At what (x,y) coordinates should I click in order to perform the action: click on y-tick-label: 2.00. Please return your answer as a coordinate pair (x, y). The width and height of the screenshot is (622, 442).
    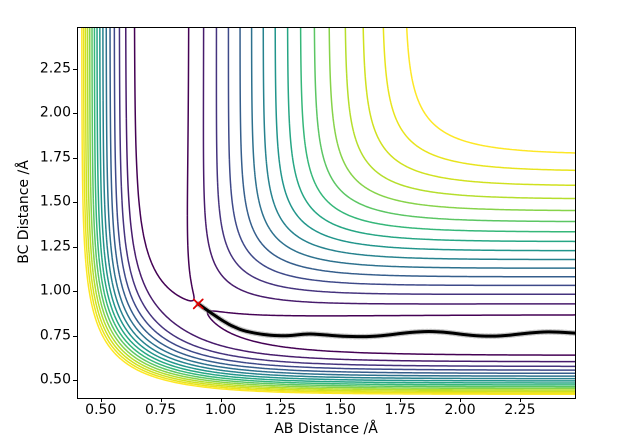
    Looking at the image, I should click on (55, 112).